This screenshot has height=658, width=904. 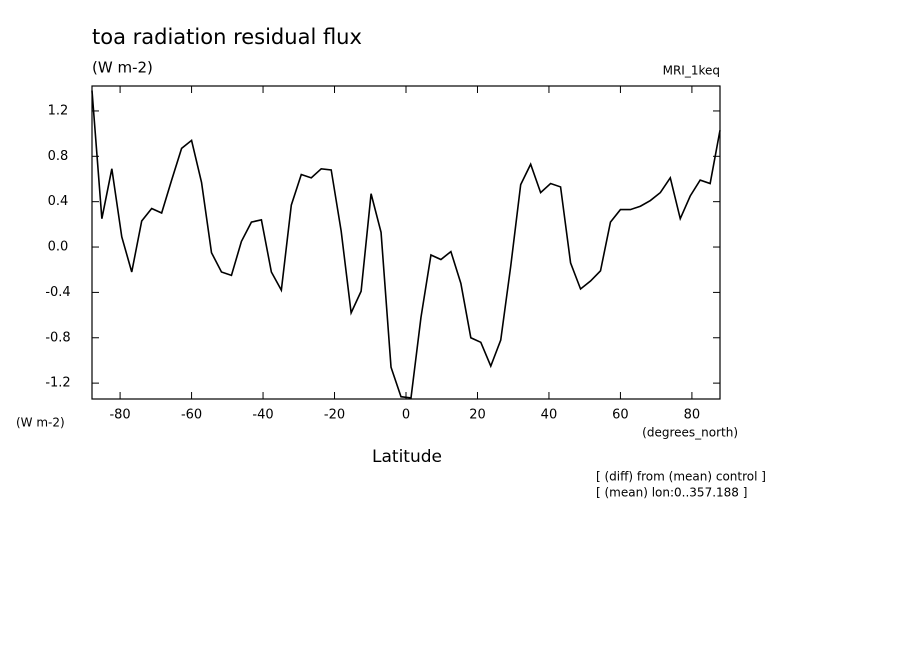 I want to click on model-label: MRI_1keq, so click(x=691, y=71).